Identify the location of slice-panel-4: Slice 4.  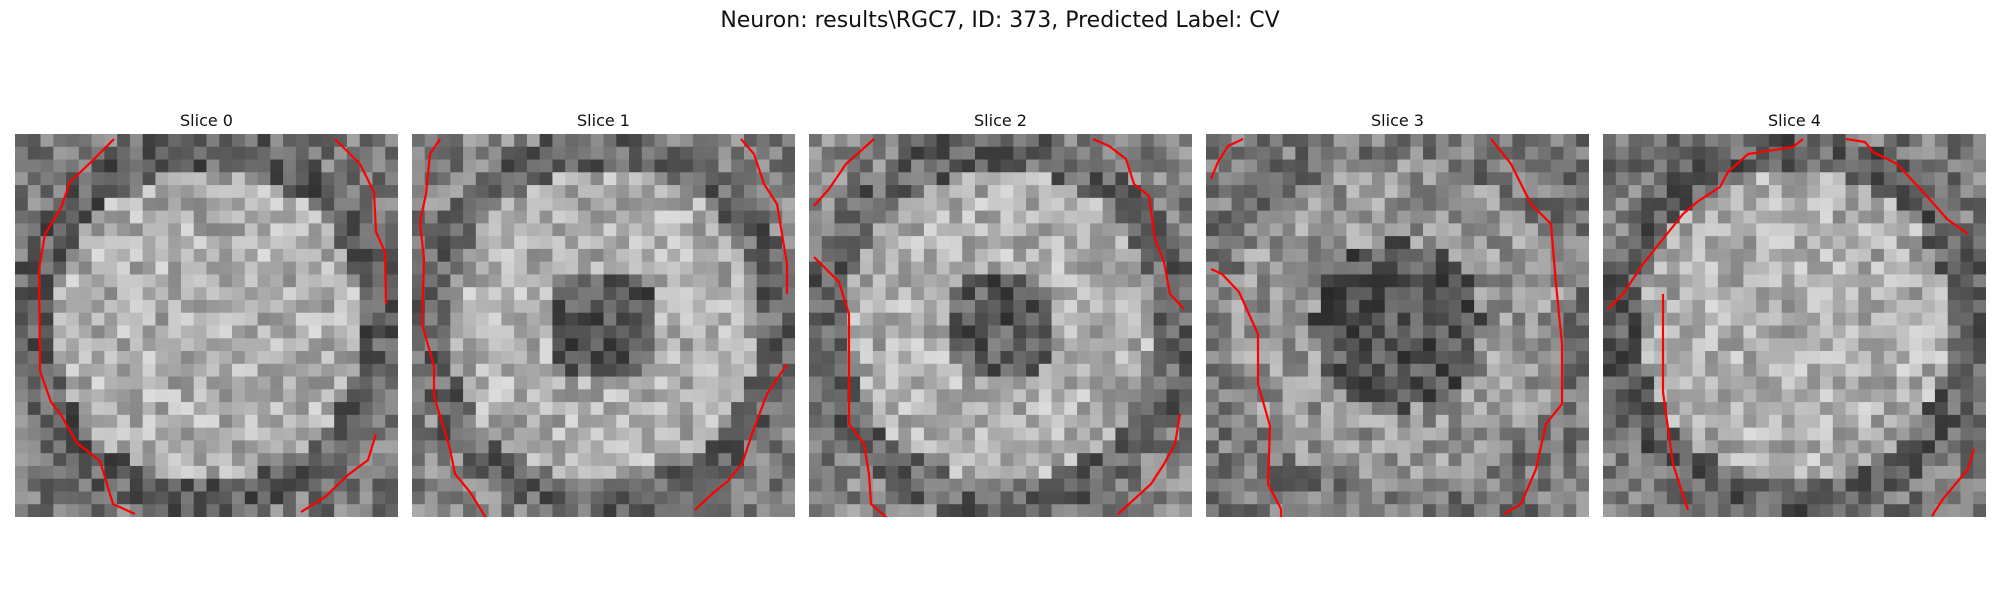
(1794, 313).